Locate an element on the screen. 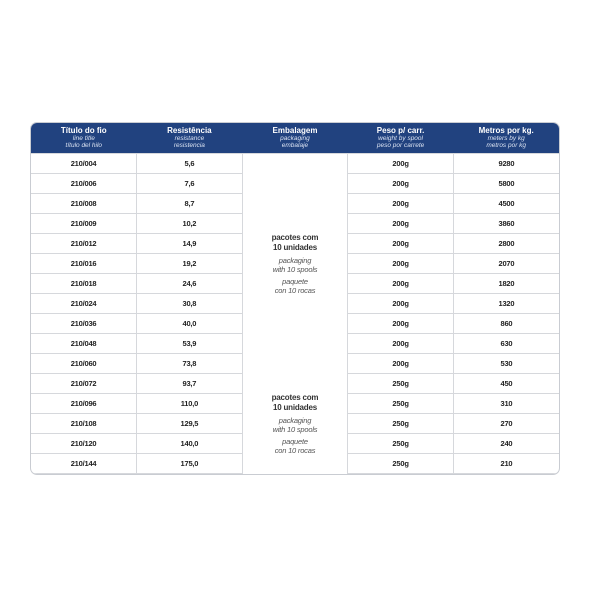 This screenshot has width=600, height=600. cell-title: 210/016 is located at coordinates (84, 263).